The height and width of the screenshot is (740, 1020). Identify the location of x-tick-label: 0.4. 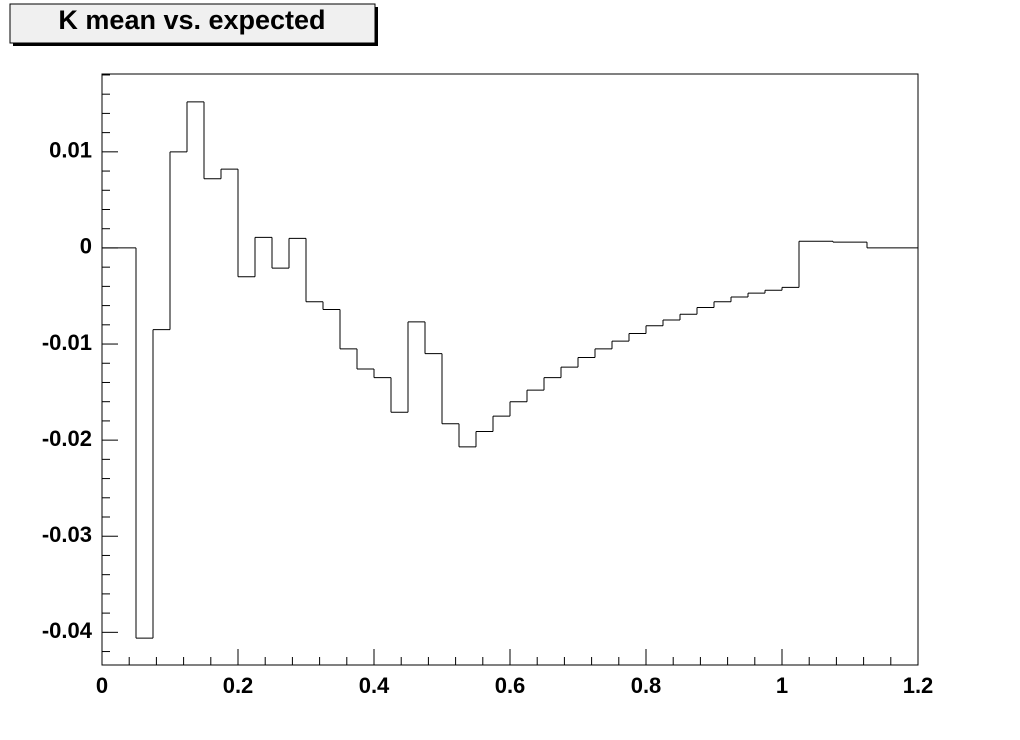
(374, 685).